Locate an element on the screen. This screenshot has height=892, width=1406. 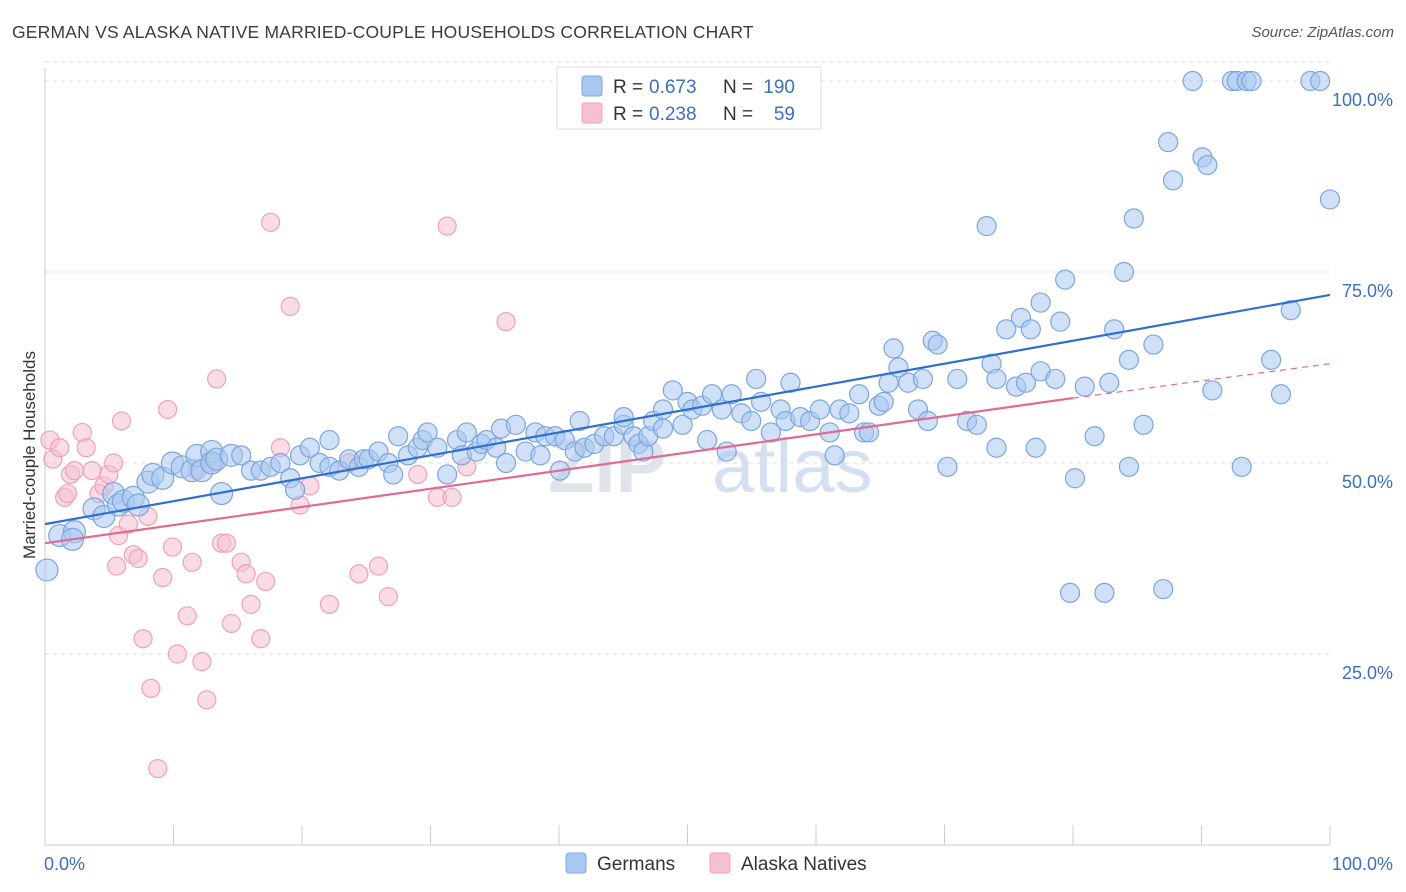
x-tick-label-min: 0.0% is located at coordinates (64, 864).